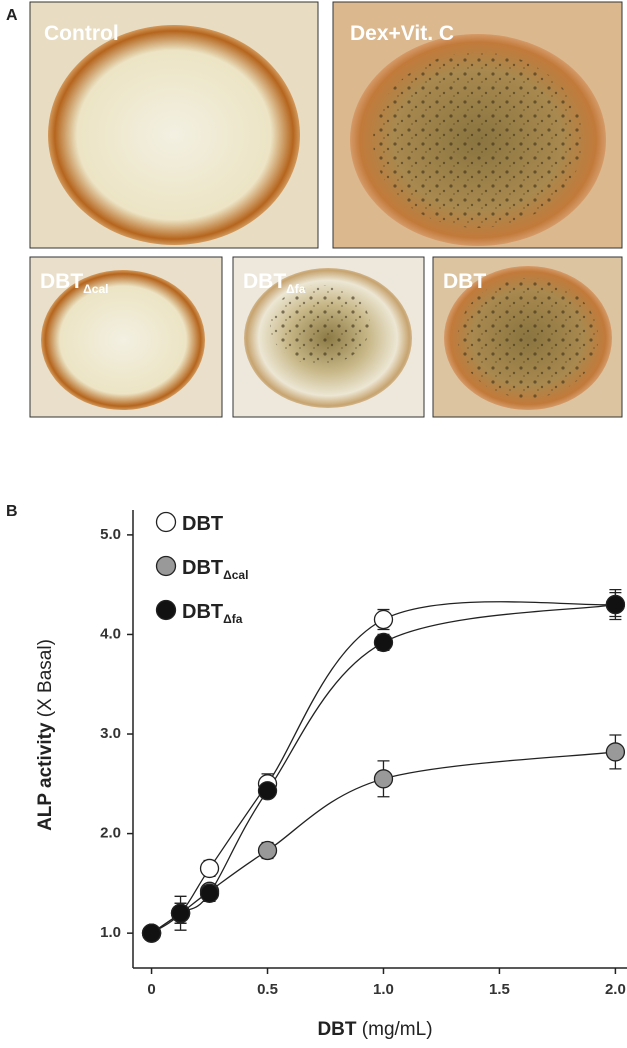 Image resolution: width=627 pixels, height=1048 pixels. Describe the element at coordinates (328, 337) in the screenshot. I see `photo: DBTΔfa` at that location.